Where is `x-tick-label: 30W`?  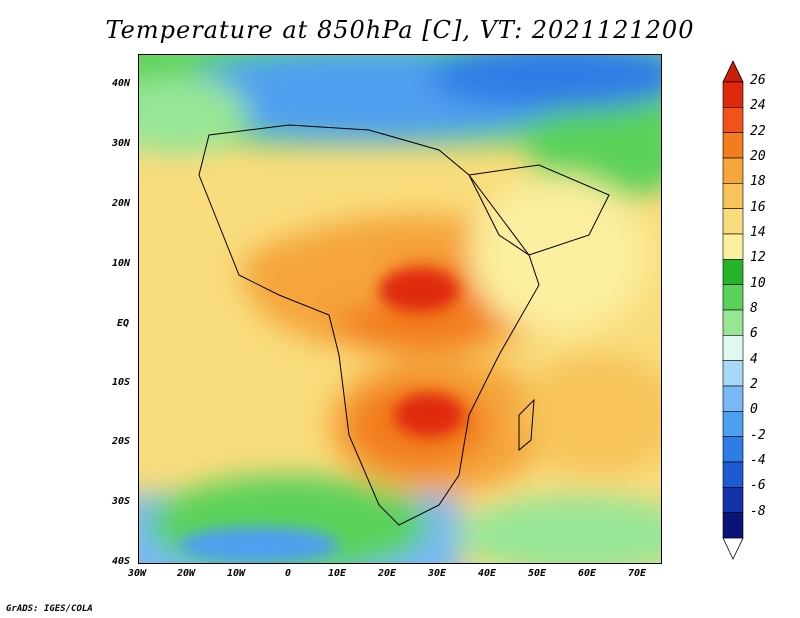 x-tick-label: 30W is located at coordinates (137, 573).